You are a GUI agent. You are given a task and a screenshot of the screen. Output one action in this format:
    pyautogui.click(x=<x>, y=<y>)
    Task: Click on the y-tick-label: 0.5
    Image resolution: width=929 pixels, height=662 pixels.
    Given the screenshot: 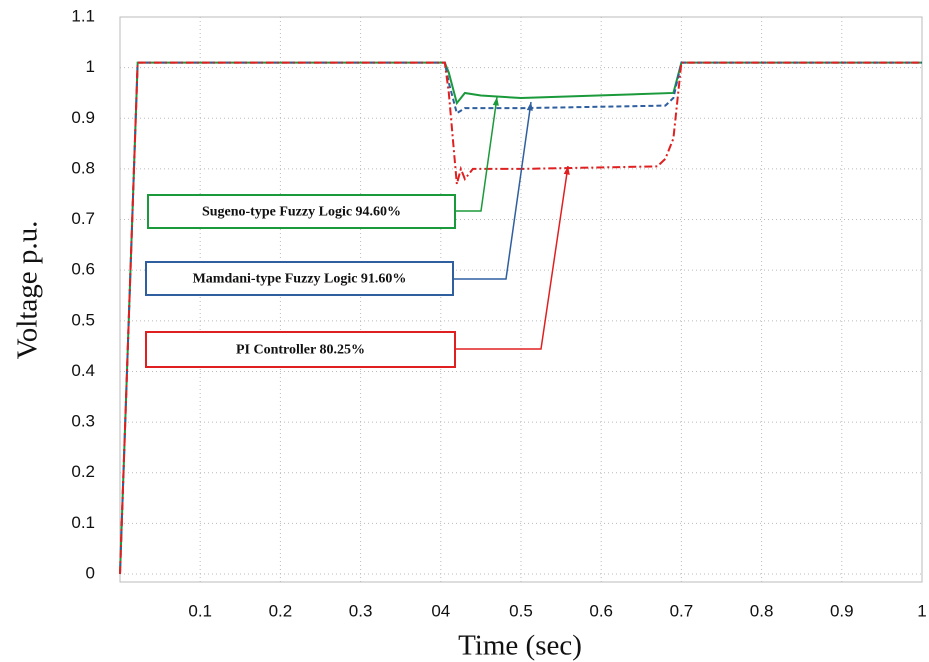 What is the action you would take?
    pyautogui.click(x=83, y=319)
    